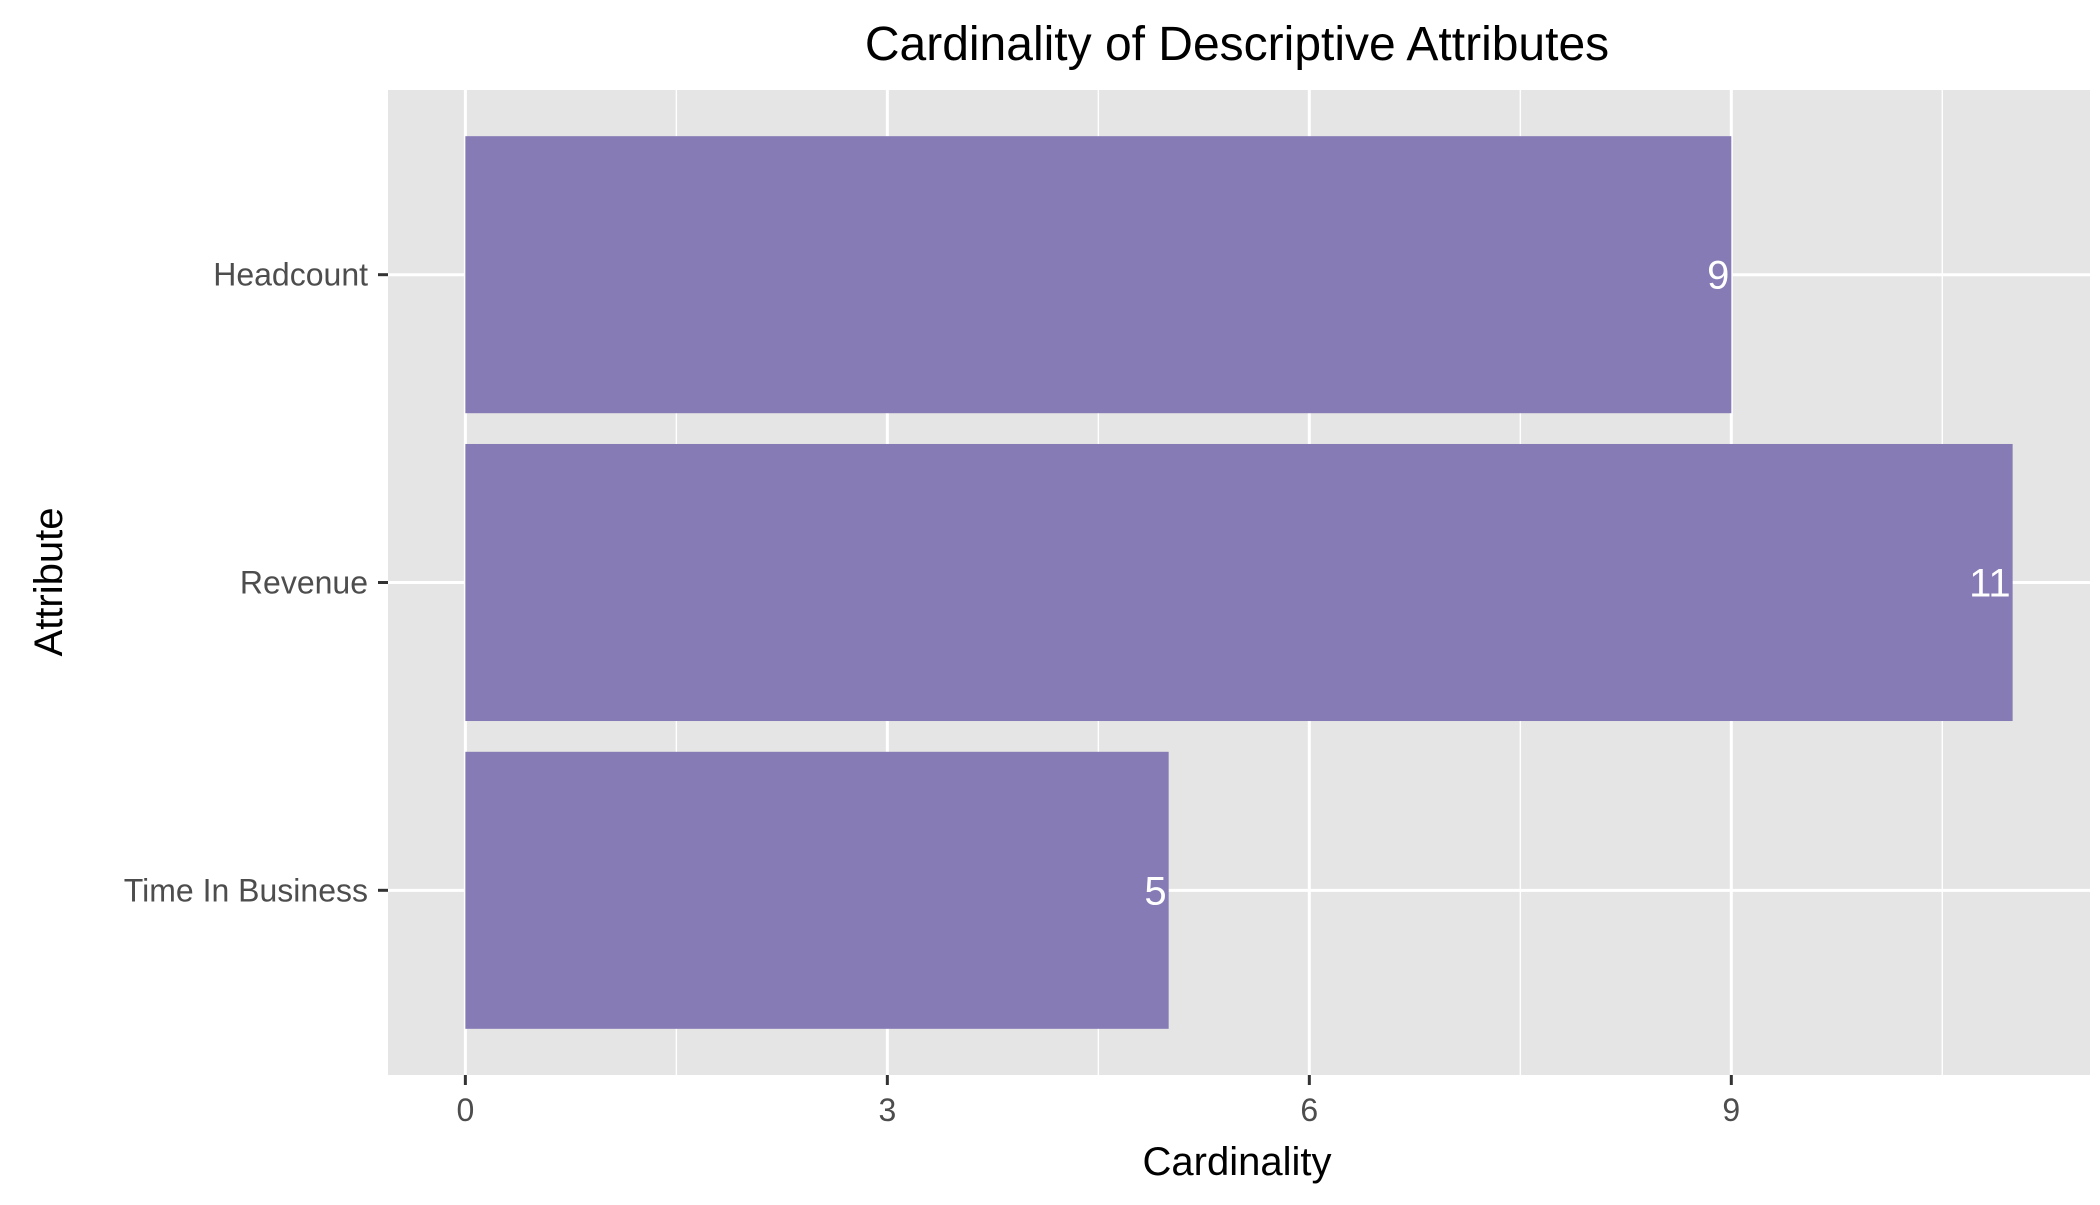  I want to click on x-tick-label: 6, so click(1309, 1110).